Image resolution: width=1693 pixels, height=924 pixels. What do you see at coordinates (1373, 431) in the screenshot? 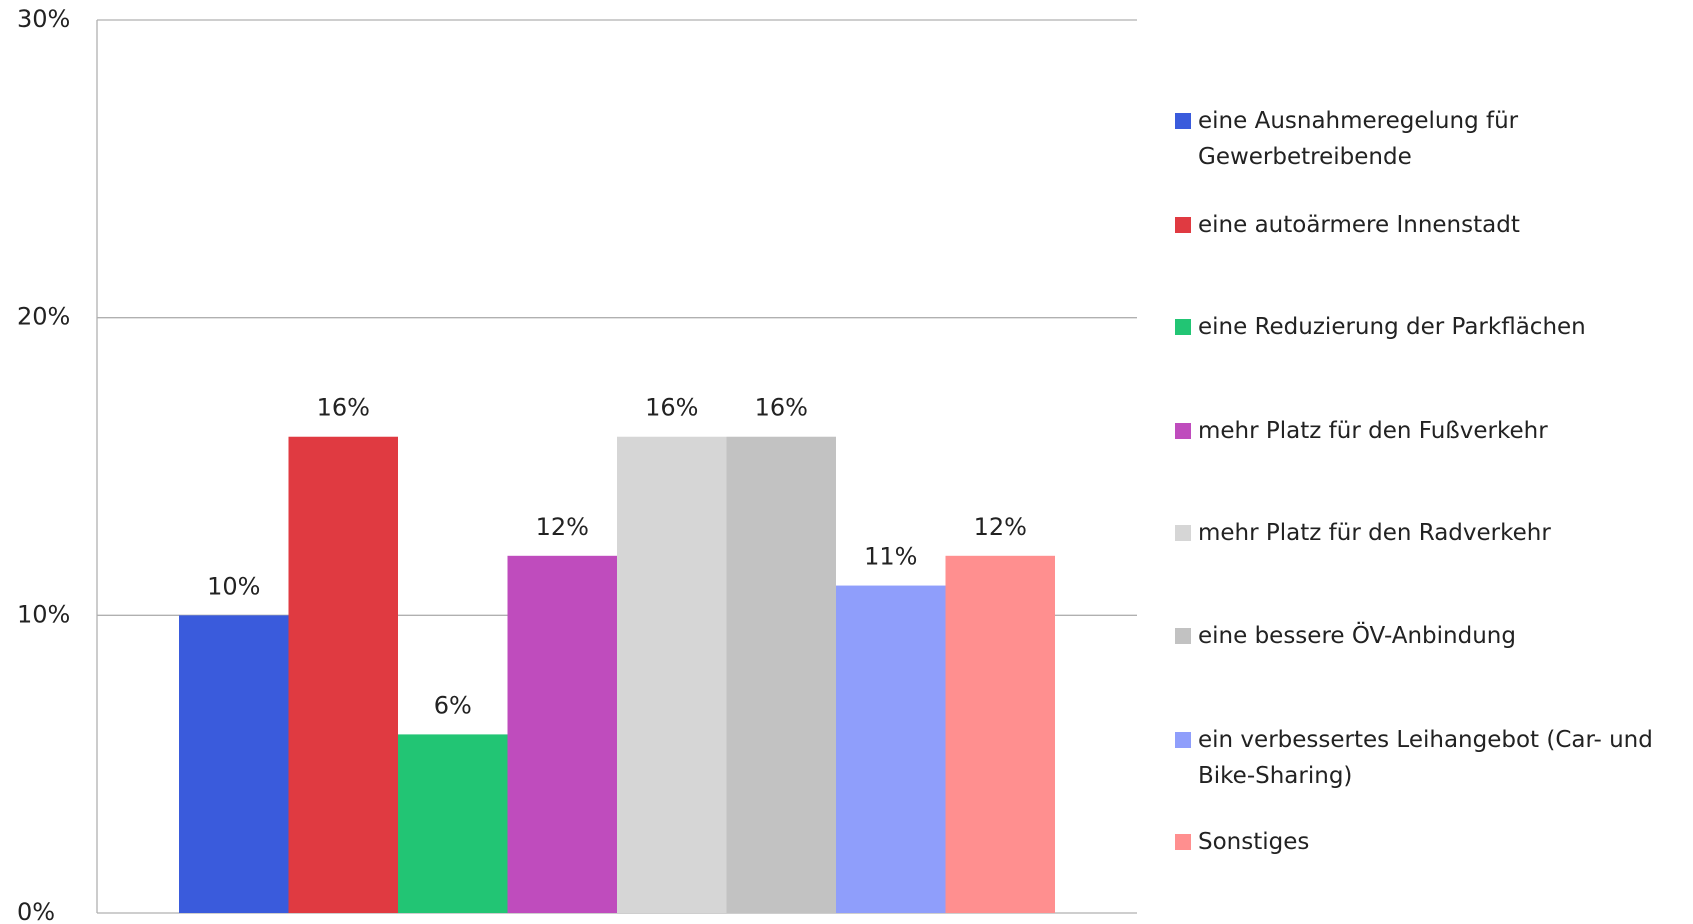
I see `legend-label: mehr Platz für den Fußverkehr` at bounding box center [1373, 431].